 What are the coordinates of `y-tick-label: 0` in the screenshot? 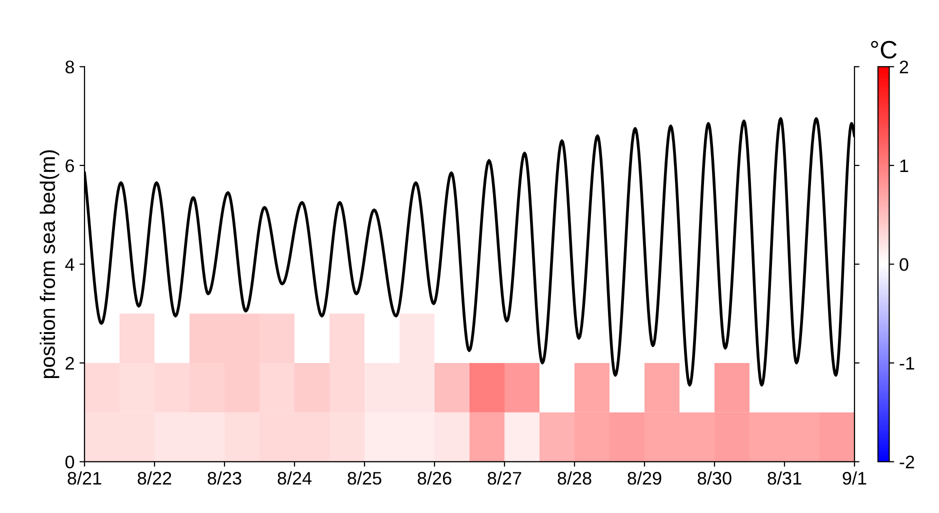 It's located at (69, 462).